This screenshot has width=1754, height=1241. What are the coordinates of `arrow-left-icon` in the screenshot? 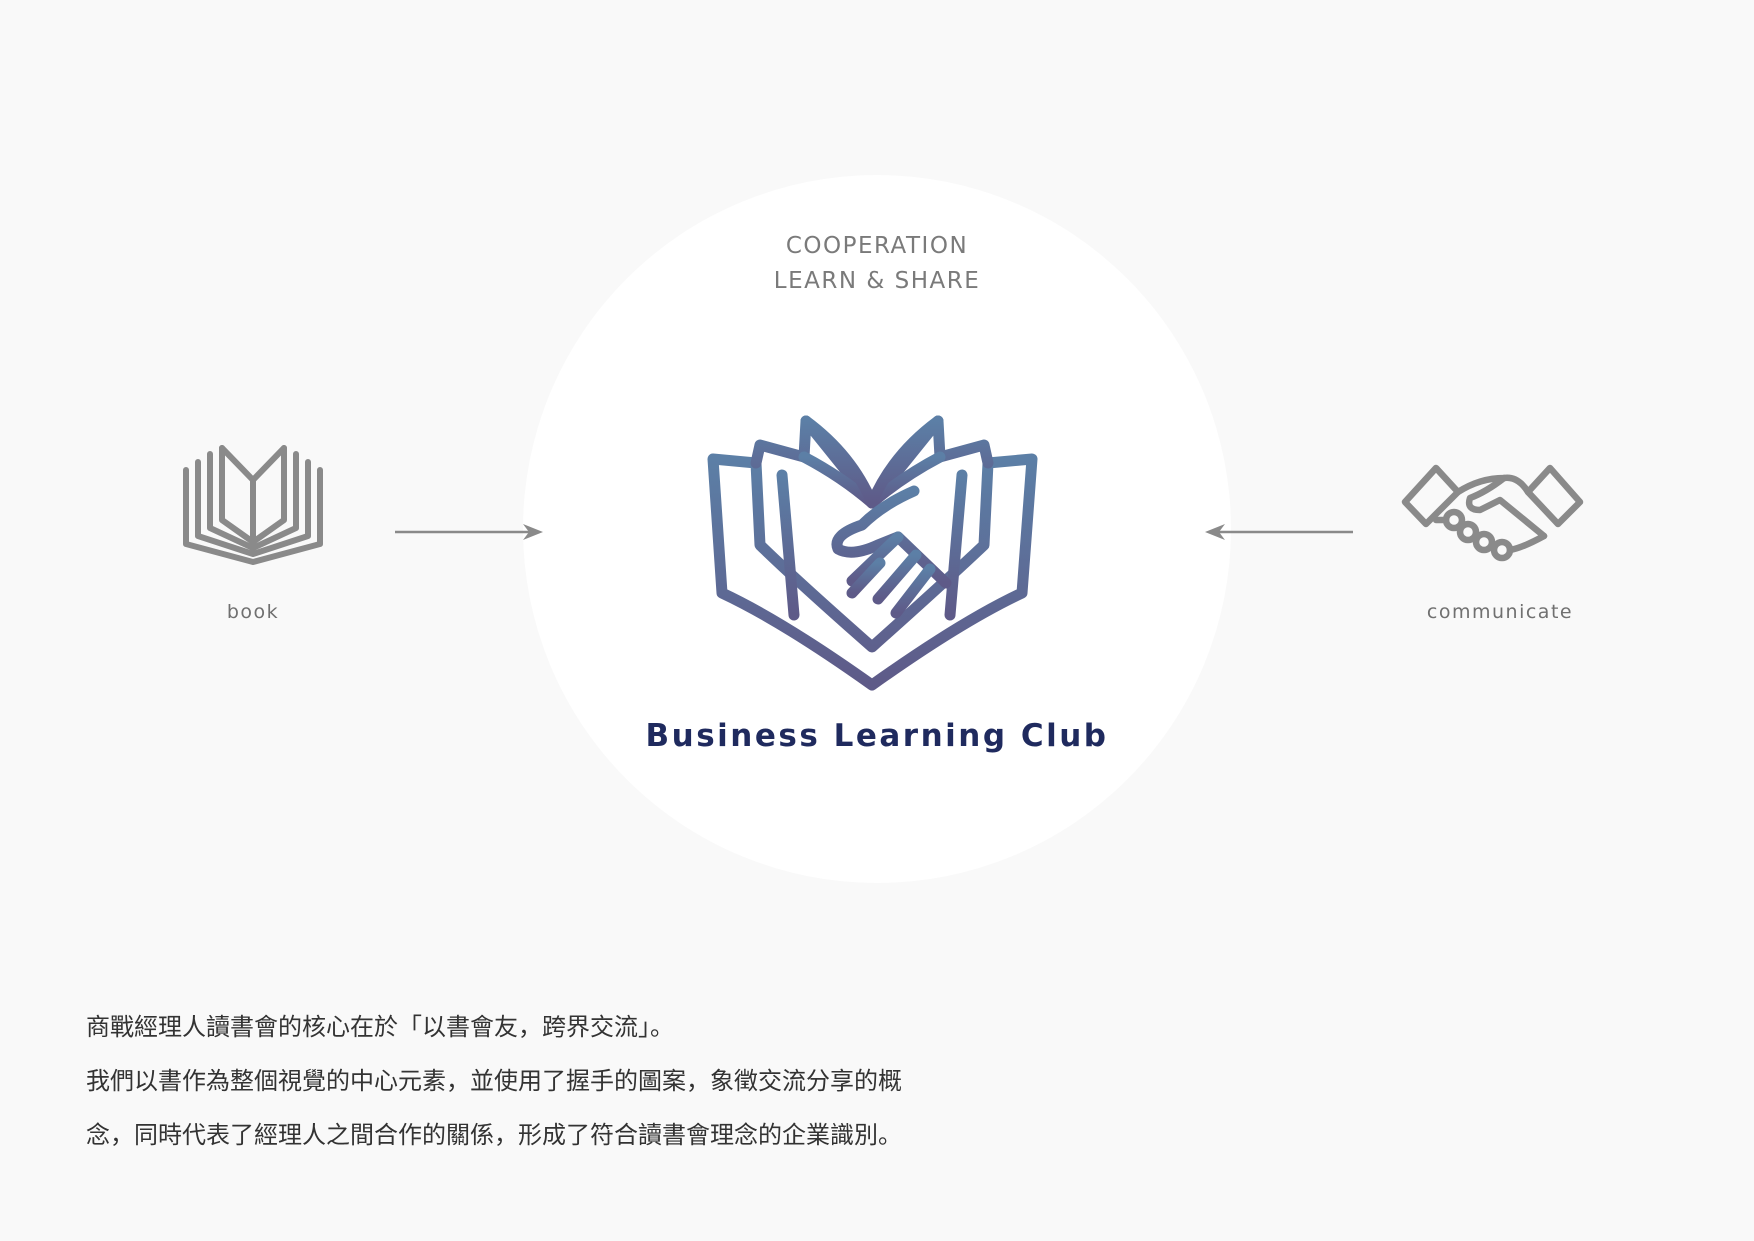 It's located at (1279, 532).